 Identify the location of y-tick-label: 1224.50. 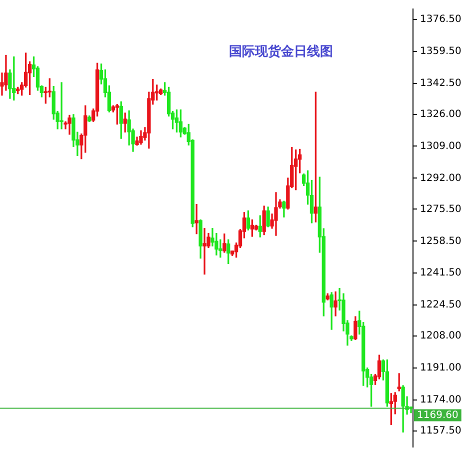
(441, 305).